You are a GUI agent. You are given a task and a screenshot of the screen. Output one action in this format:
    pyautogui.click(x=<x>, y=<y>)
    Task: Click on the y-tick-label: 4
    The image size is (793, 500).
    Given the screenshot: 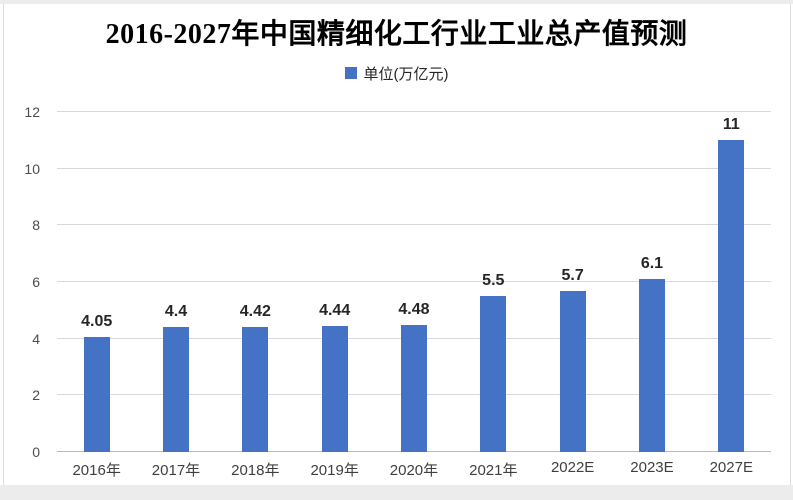 What is the action you would take?
    pyautogui.click(x=36, y=338)
    